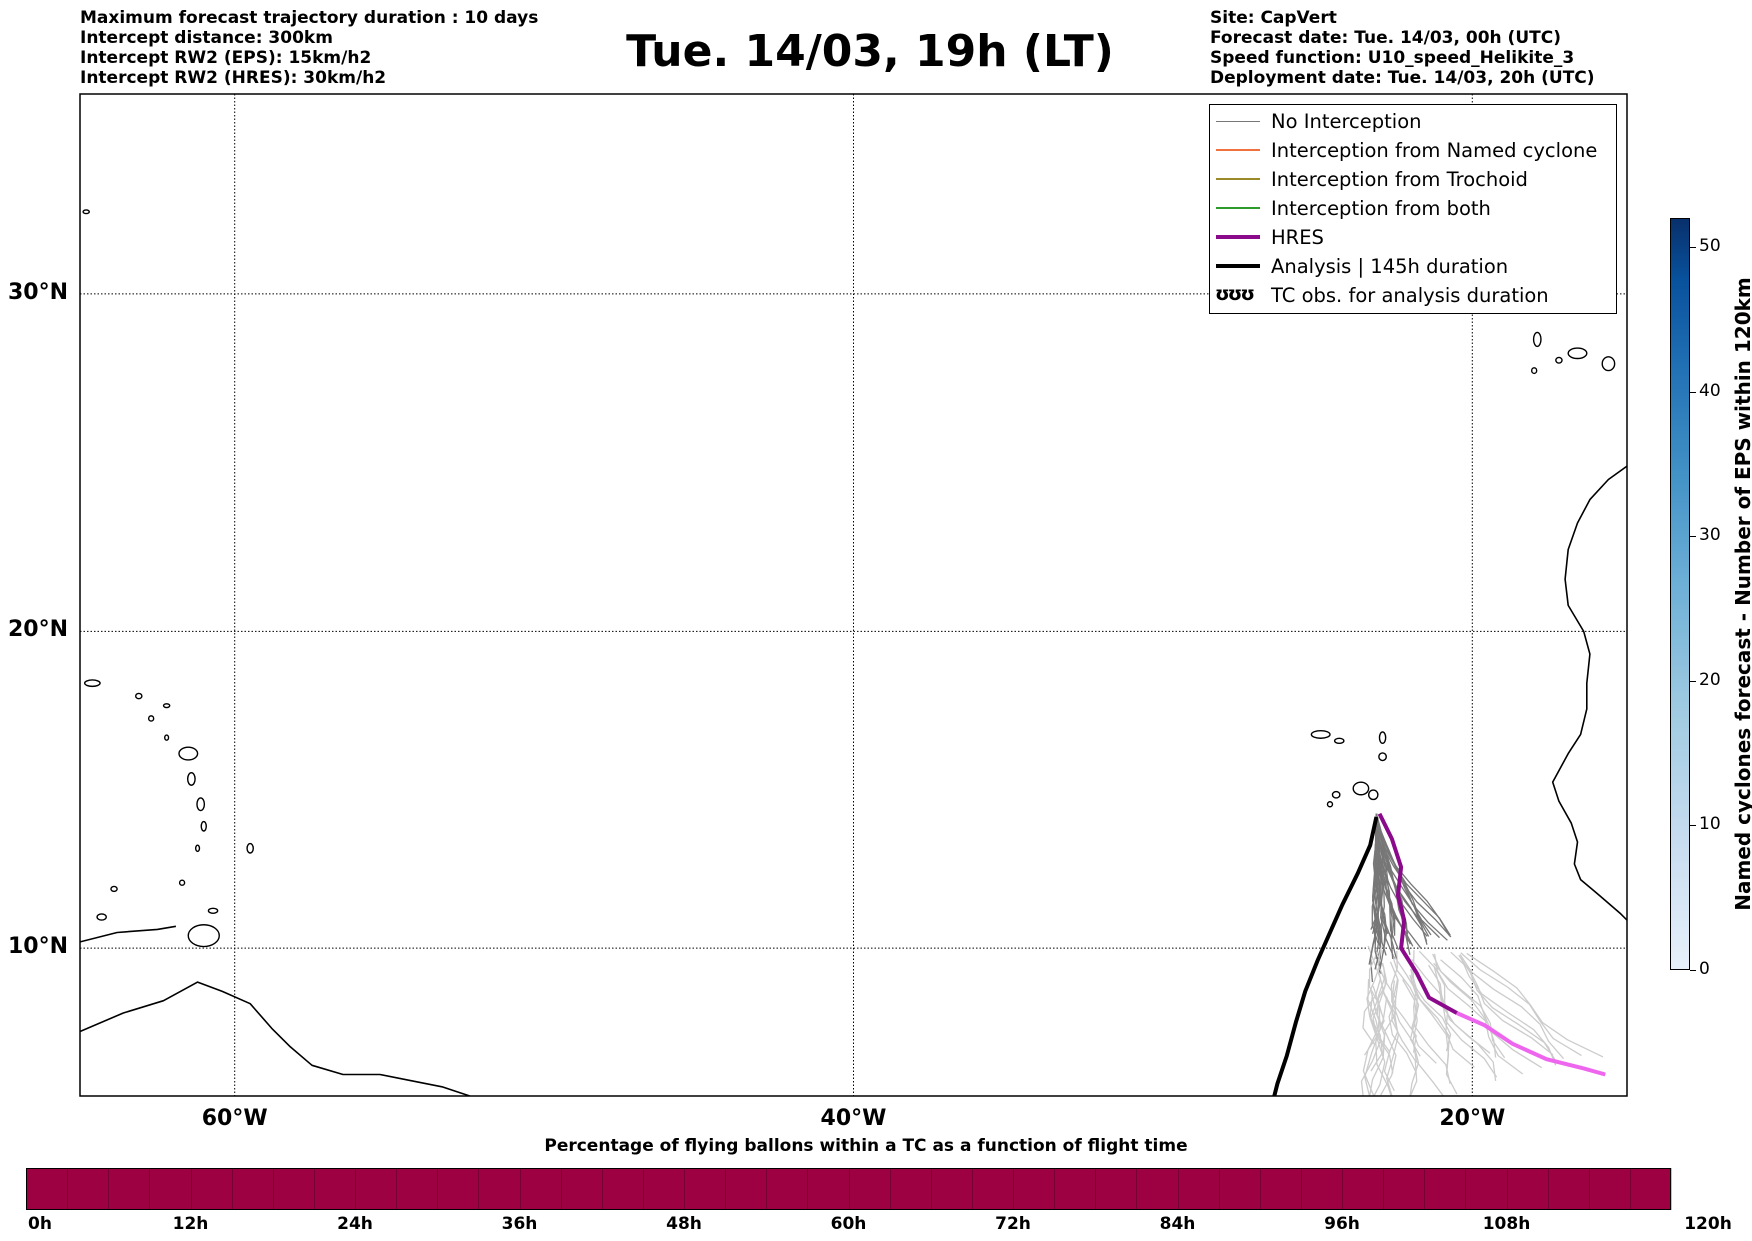 The width and height of the screenshot is (1752, 1241). I want to click on legend-item-no-interception: No Interception, so click(1413, 121).